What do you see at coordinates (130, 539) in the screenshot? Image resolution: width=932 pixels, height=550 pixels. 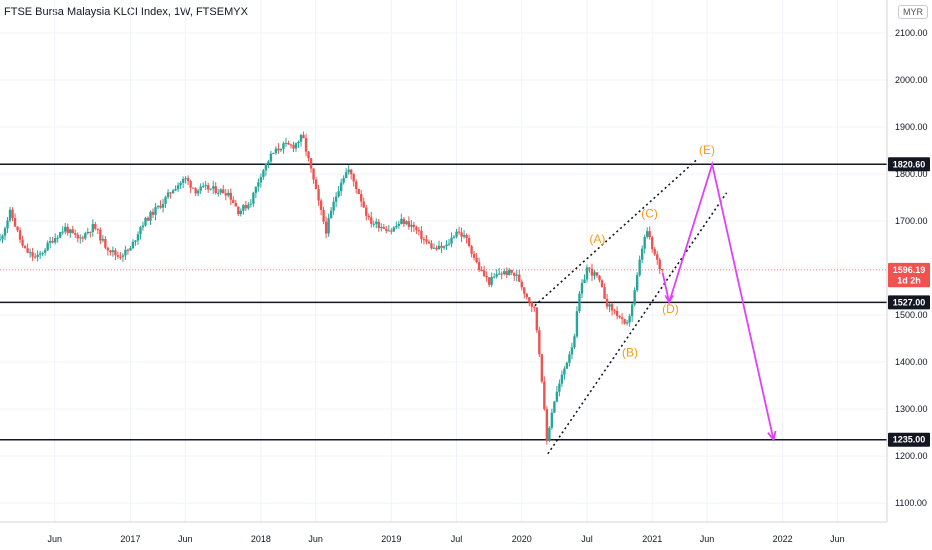 I see `x-tick-label: 2017` at bounding box center [130, 539].